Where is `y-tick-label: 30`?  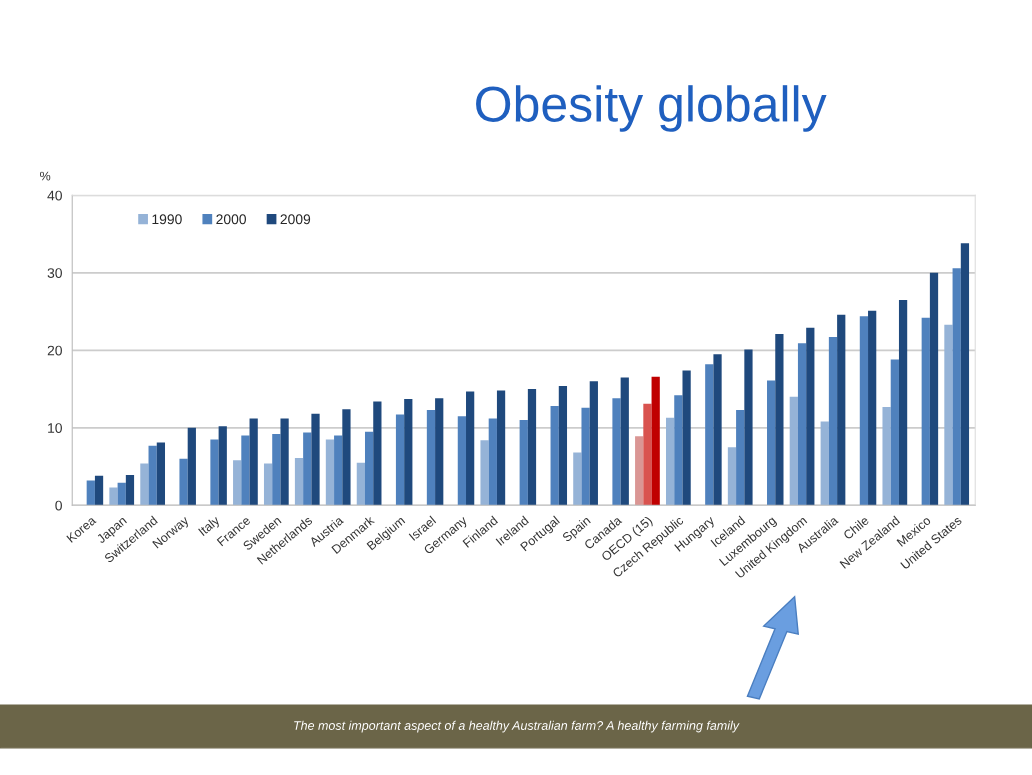 y-tick-label: 30 is located at coordinates (54, 273).